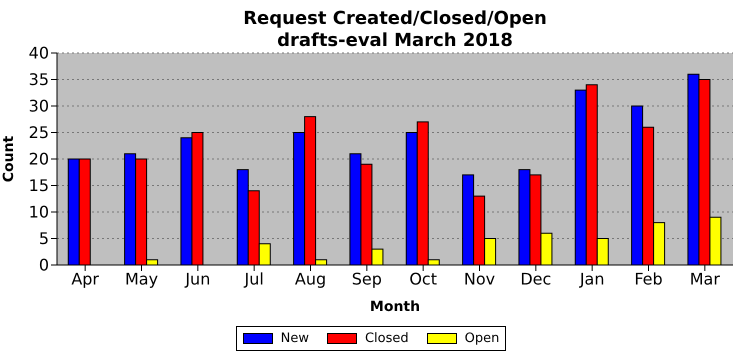  What do you see at coordinates (141, 278) in the screenshot?
I see `x-tick-label: May` at bounding box center [141, 278].